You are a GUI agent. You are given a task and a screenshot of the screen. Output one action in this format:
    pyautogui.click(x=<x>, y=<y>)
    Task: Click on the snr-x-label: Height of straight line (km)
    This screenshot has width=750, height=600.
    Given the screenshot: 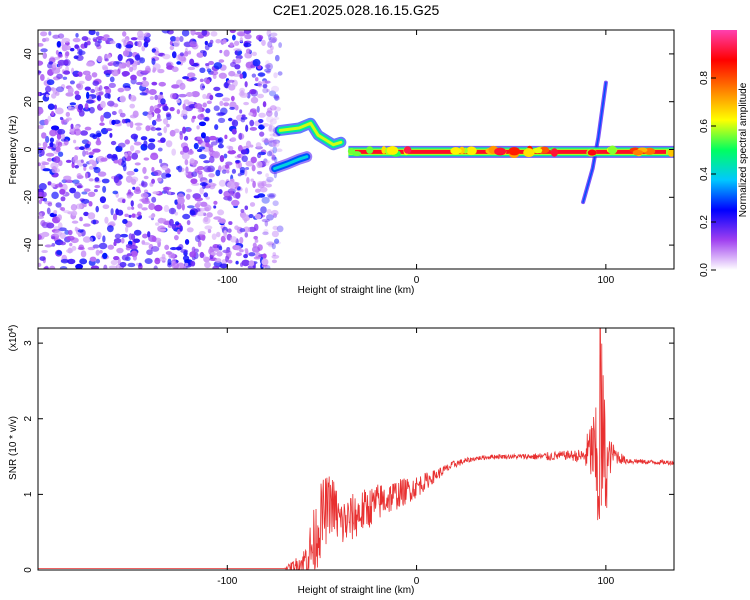 What is the action you would take?
    pyautogui.click(x=356, y=590)
    